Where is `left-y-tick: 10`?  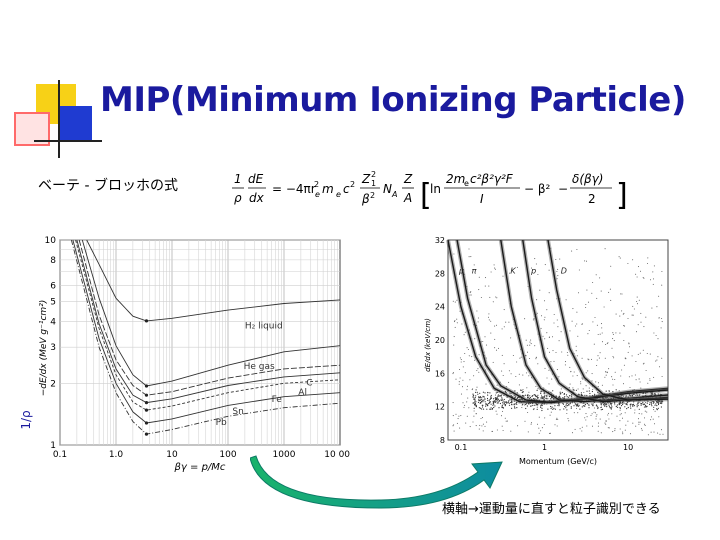
left-y-tick: 10 is located at coordinates (51, 241).